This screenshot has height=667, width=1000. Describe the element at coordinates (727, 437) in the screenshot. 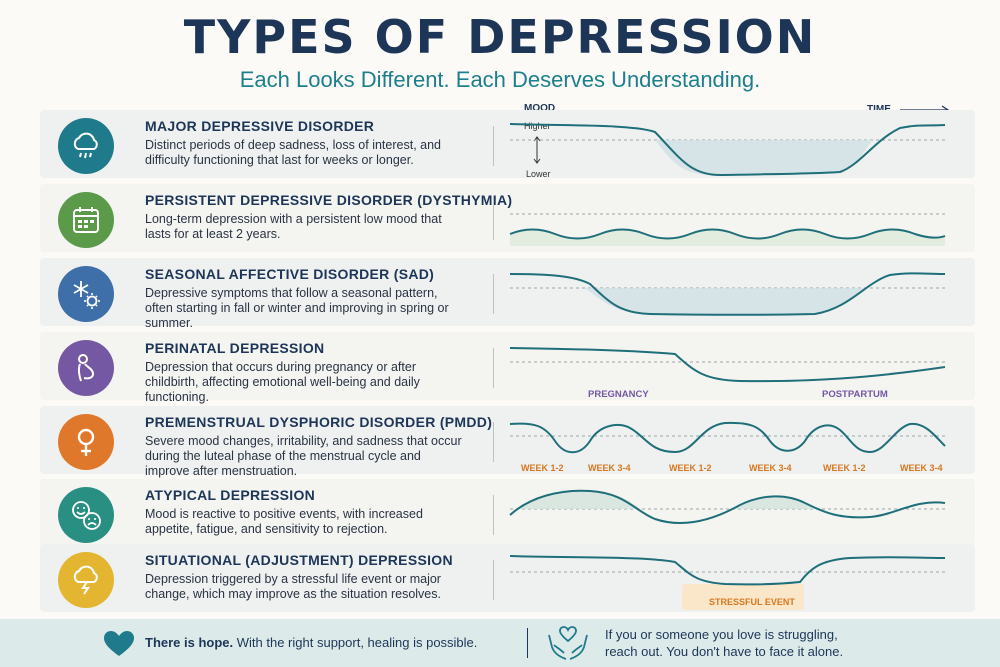

I see `mood-curve-pmdd` at that location.